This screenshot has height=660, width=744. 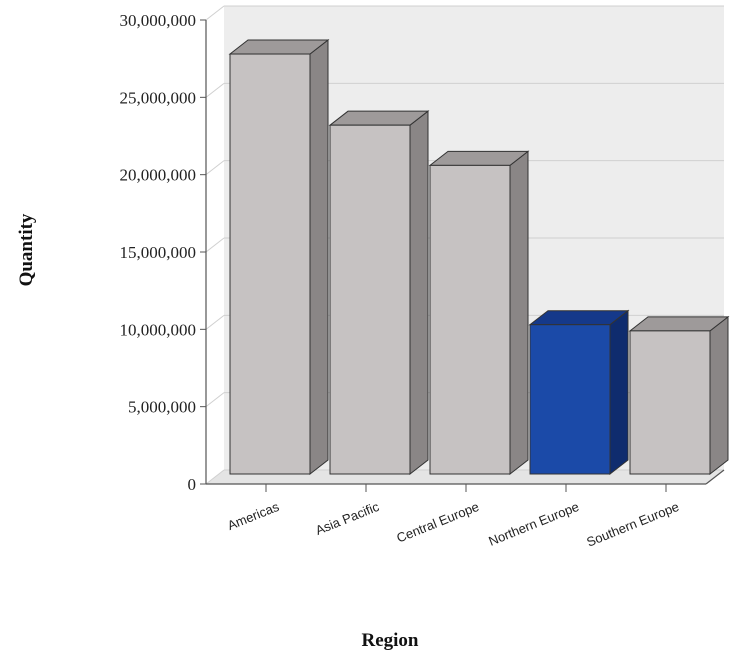 I want to click on y-tick-label: 0, so click(x=192, y=484).